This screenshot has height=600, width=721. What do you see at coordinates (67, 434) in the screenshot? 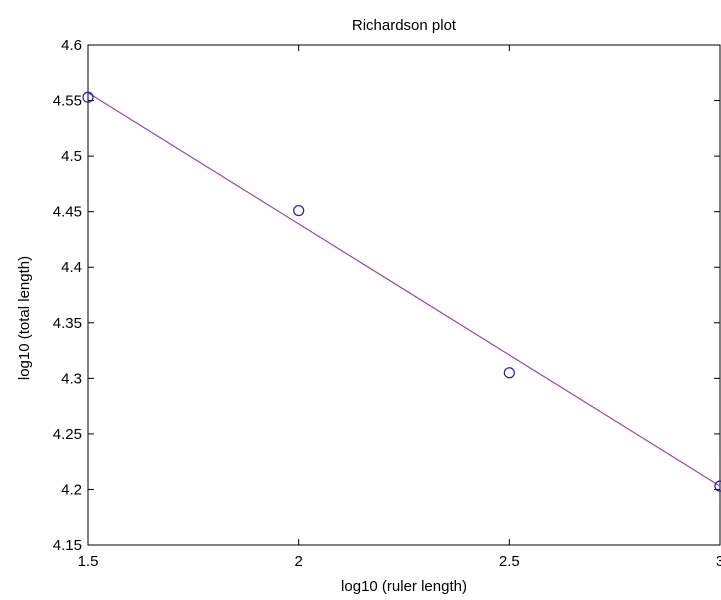
I see `y-tick-label: 4.25` at bounding box center [67, 434].